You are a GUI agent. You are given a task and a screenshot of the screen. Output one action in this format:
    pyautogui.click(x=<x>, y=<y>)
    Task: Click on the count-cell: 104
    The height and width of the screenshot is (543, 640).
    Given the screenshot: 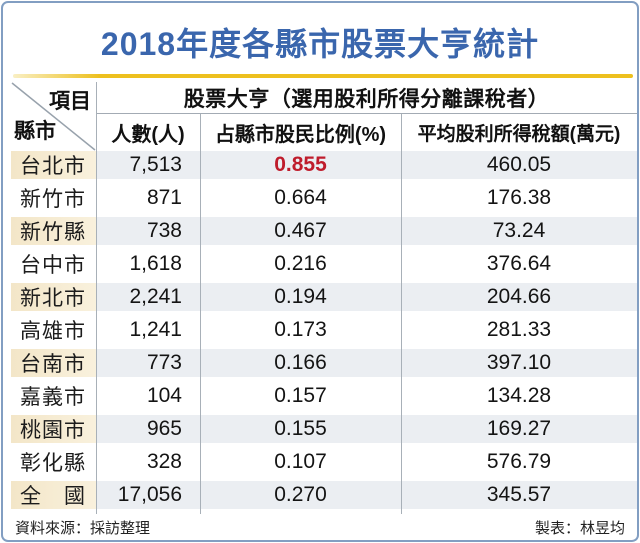 What is the action you would take?
    pyautogui.click(x=164, y=395)
    